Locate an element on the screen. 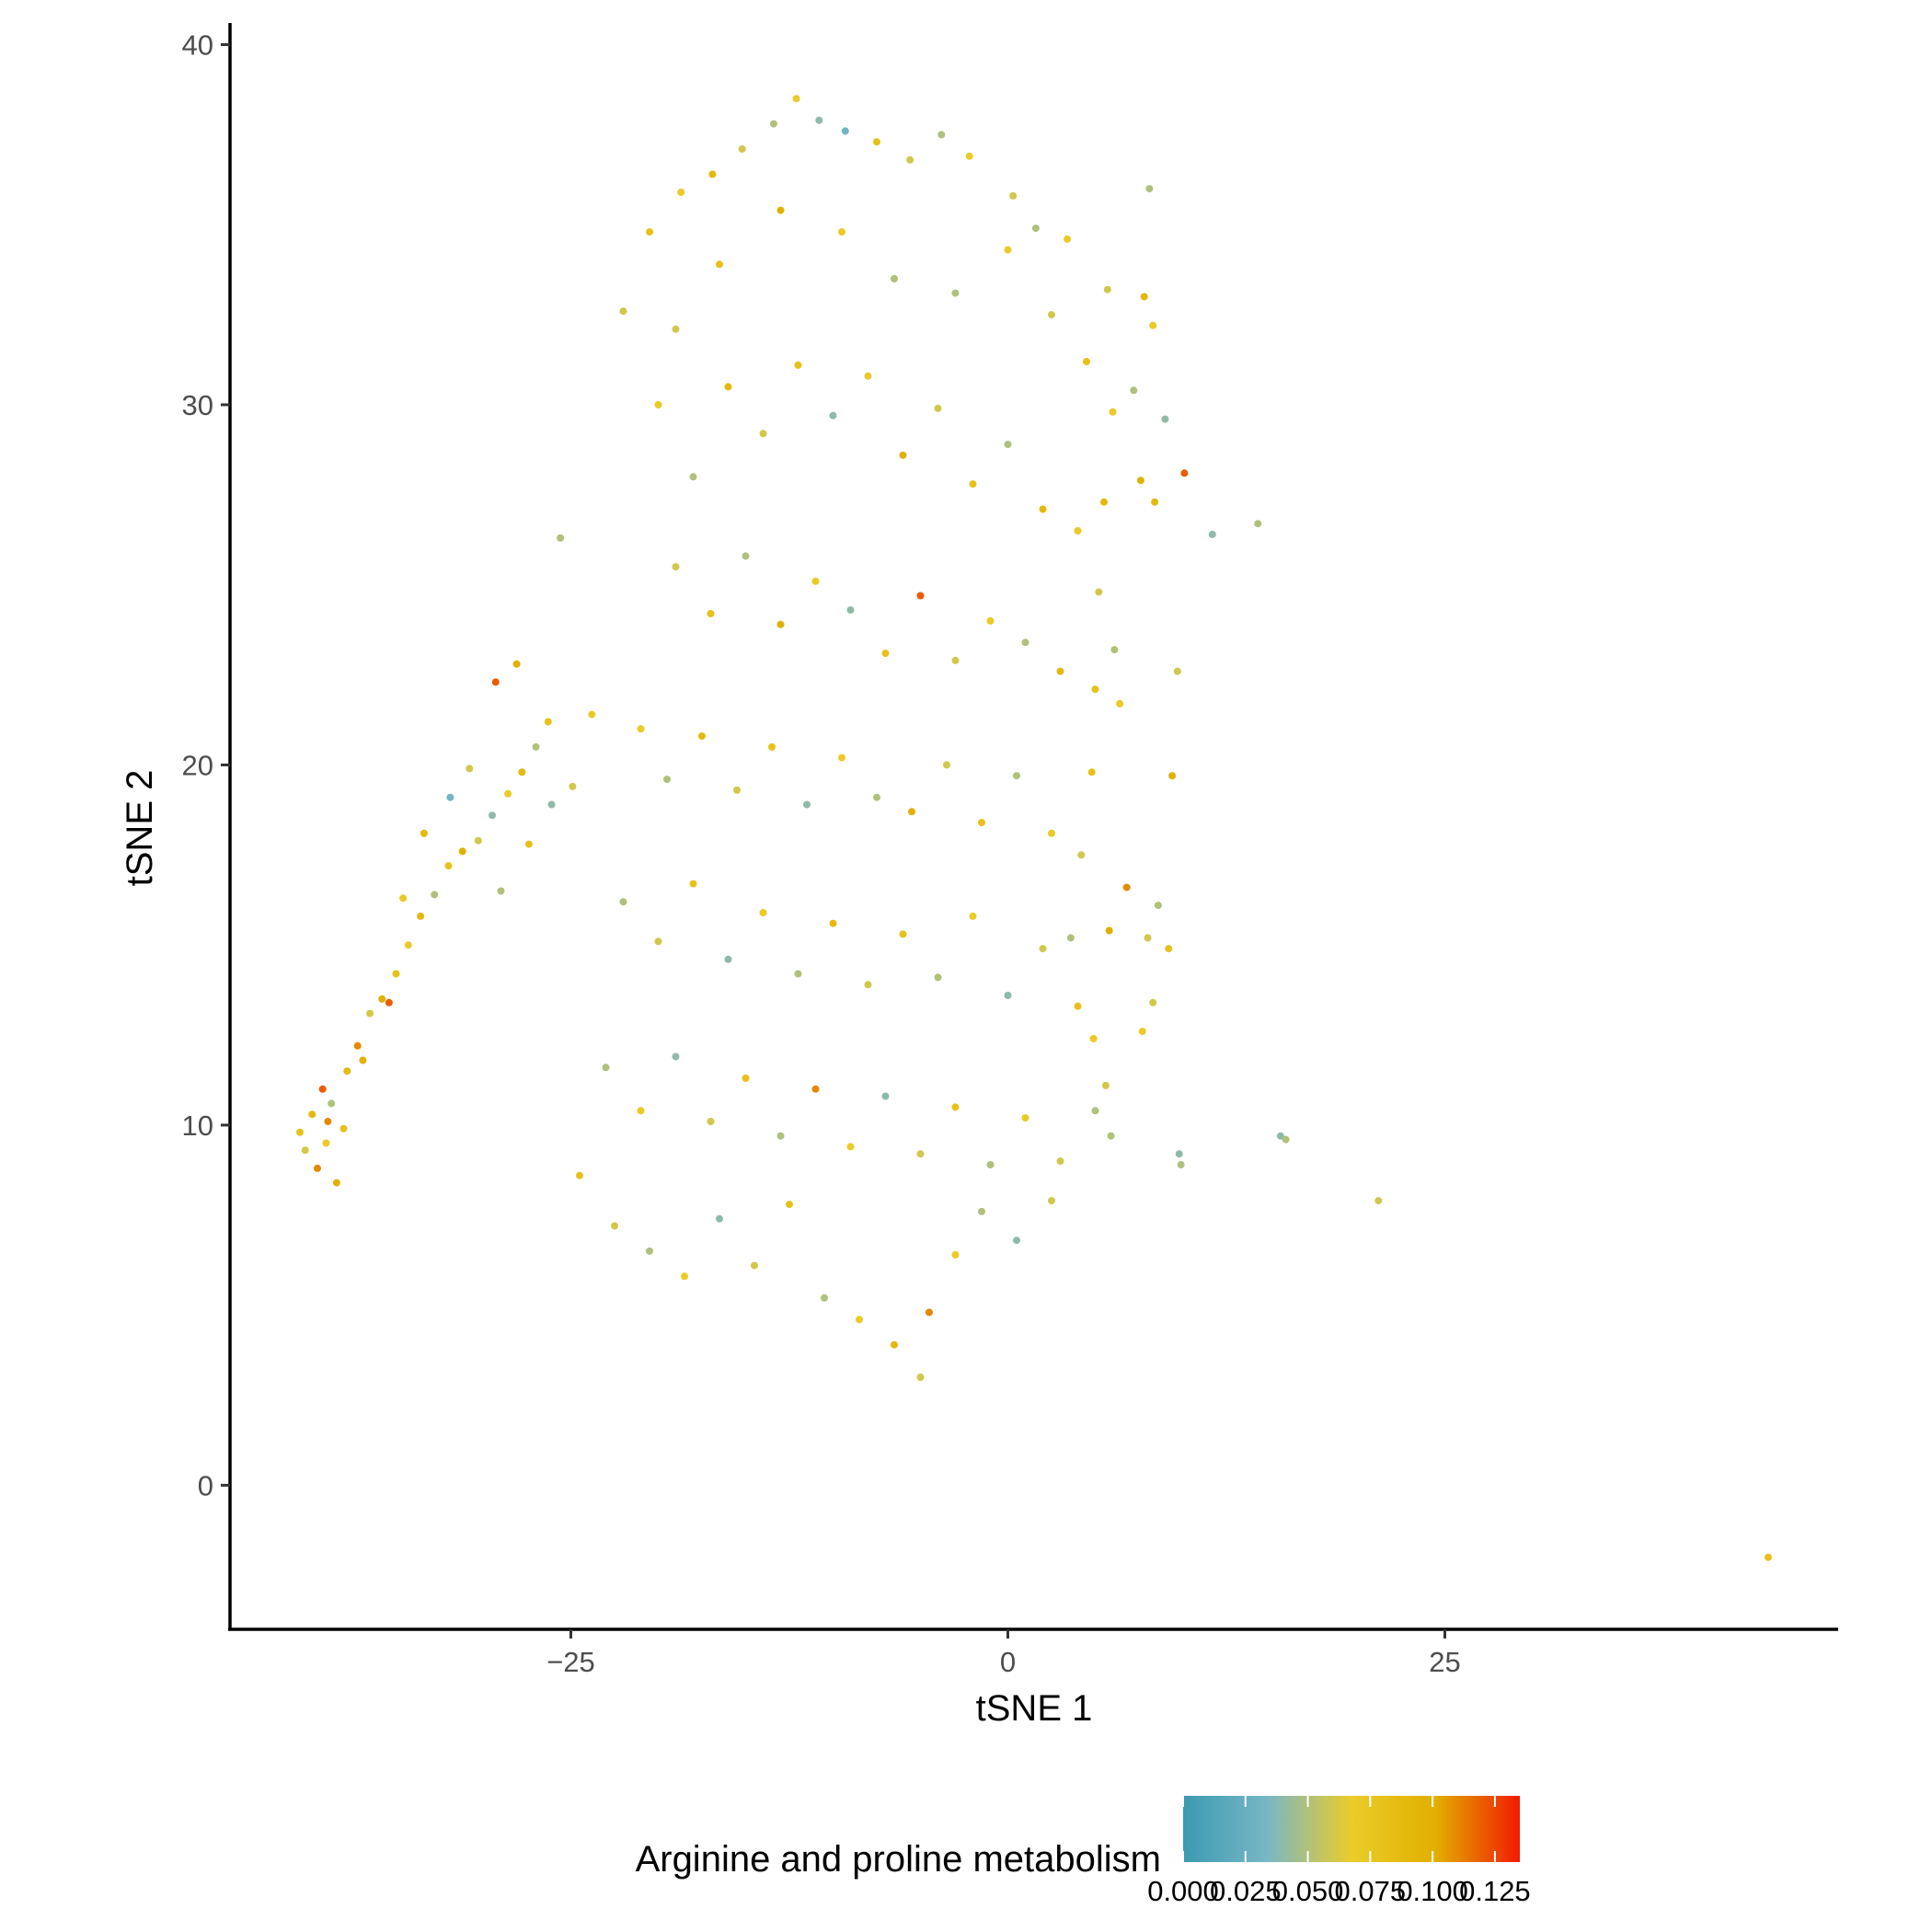 This screenshot has width=1932, height=1932. legend-tick-label-4: 0.100 is located at coordinates (1432, 1891).